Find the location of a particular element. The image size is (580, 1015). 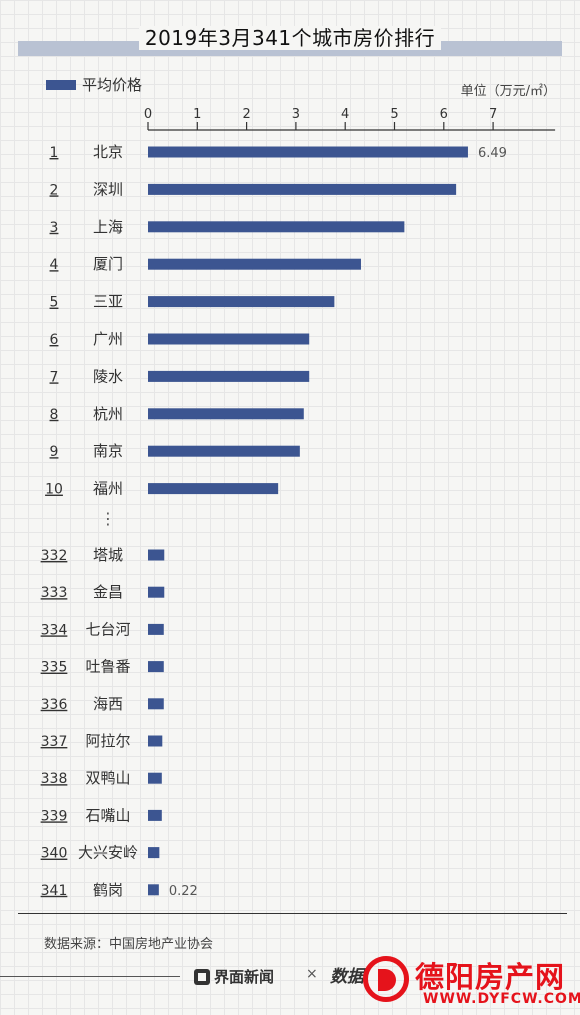

rank-label: 1 is located at coordinates (54, 153).